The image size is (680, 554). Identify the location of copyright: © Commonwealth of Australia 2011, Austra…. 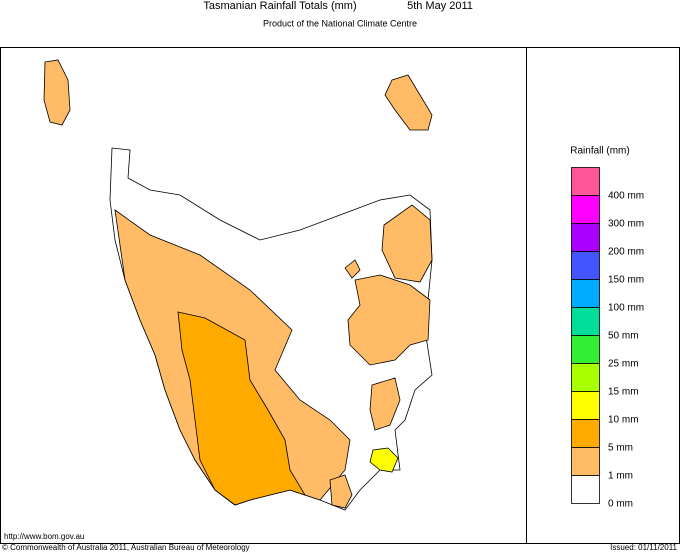
(126, 547).